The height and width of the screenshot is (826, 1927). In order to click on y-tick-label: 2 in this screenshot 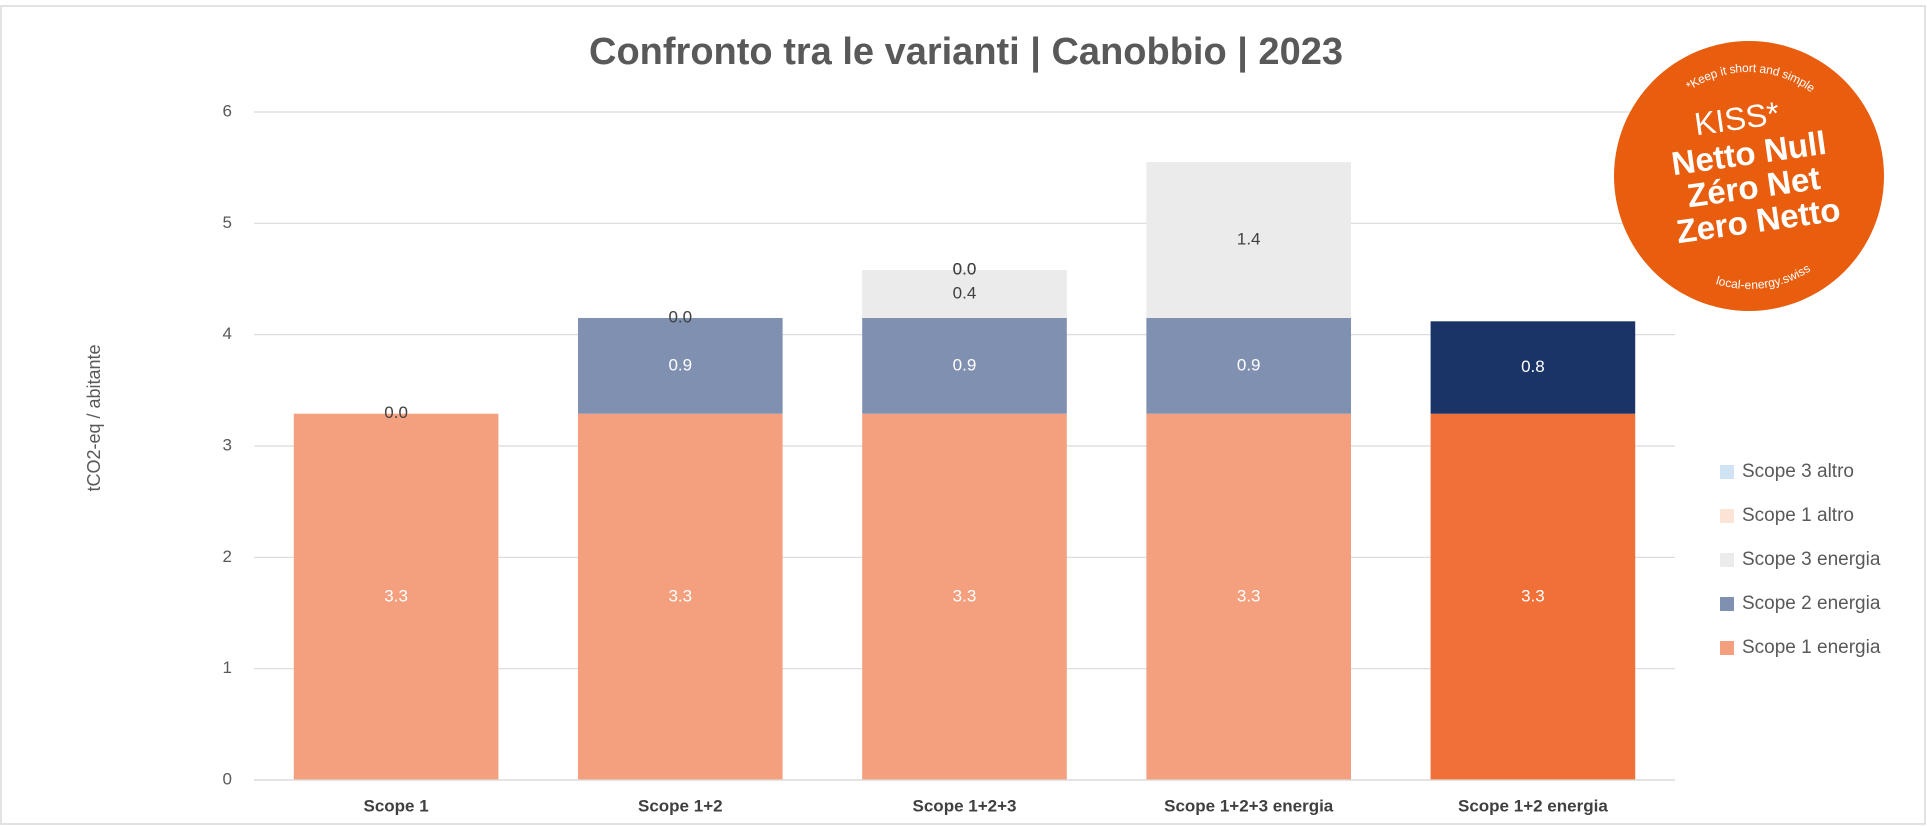, I will do `click(227, 556)`.